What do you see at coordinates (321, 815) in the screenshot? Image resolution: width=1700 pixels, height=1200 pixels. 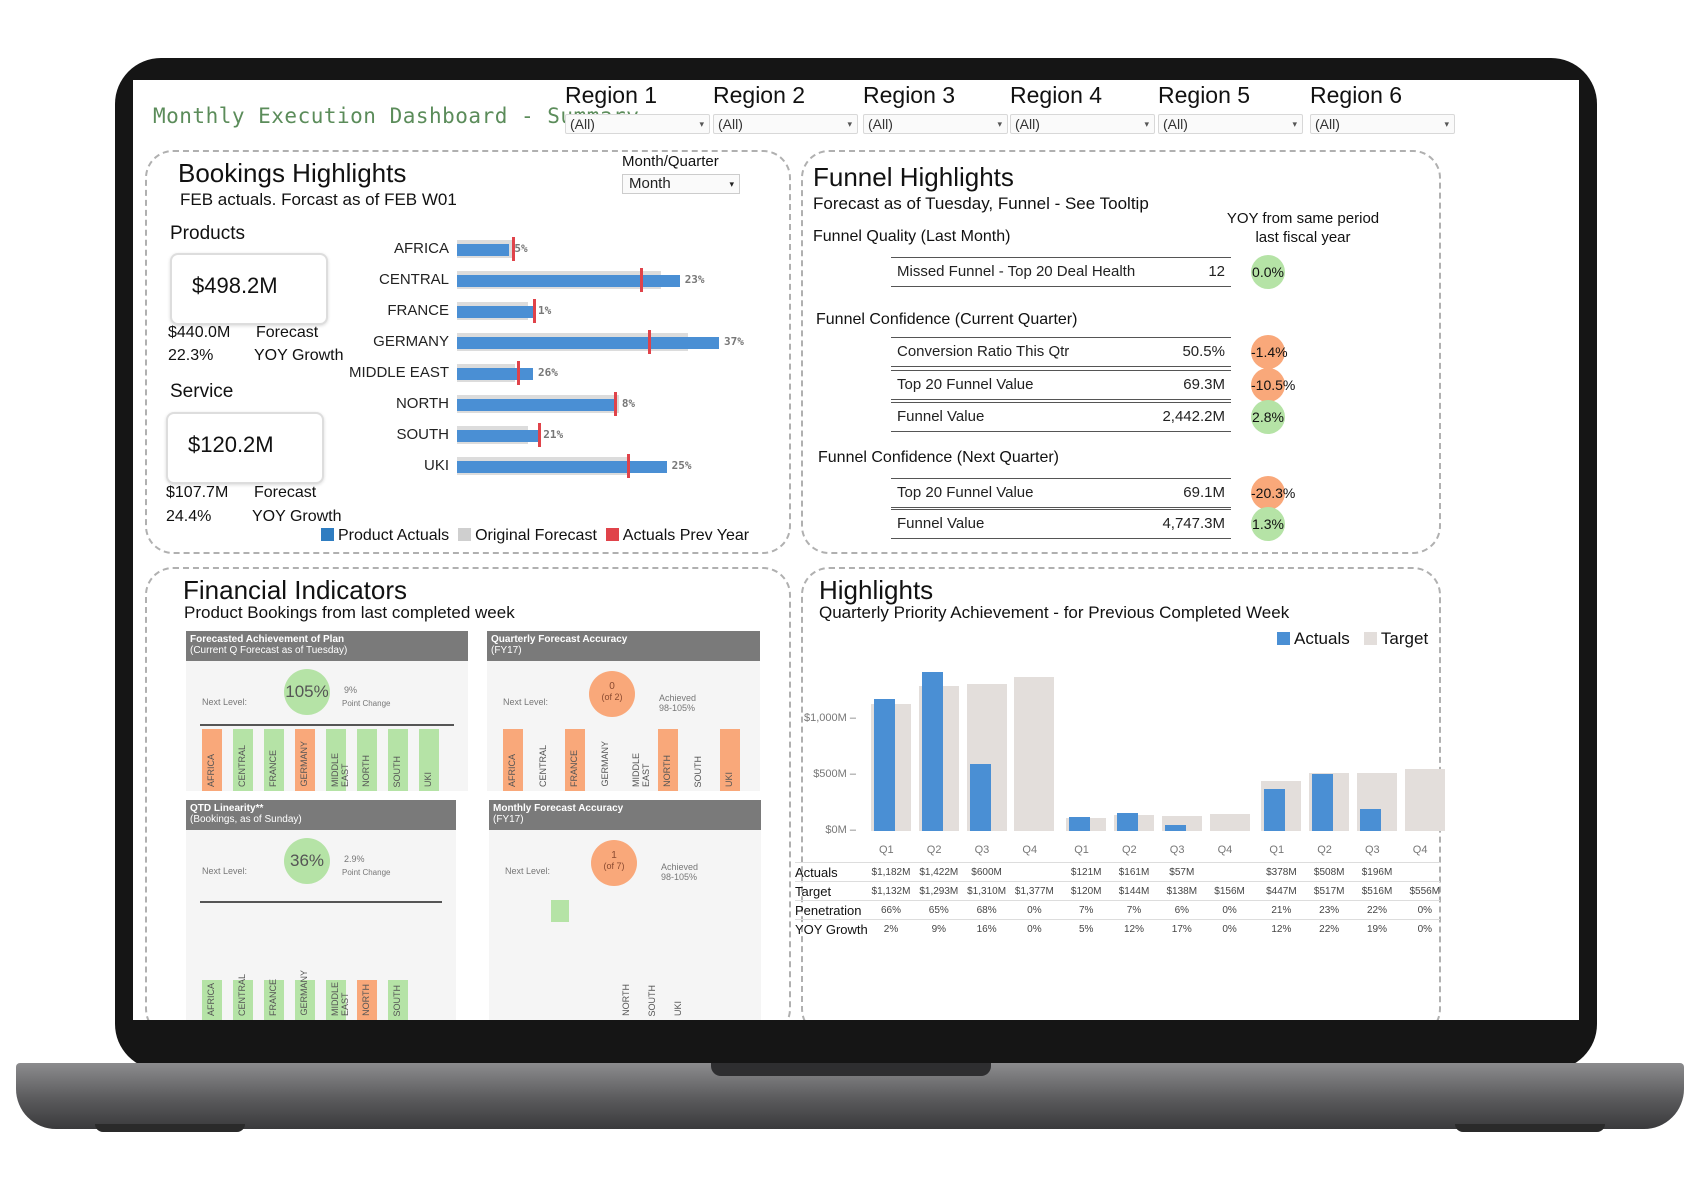 I see `card-header: QTD Linearity** (Bookings, as of Sunday)` at bounding box center [321, 815].